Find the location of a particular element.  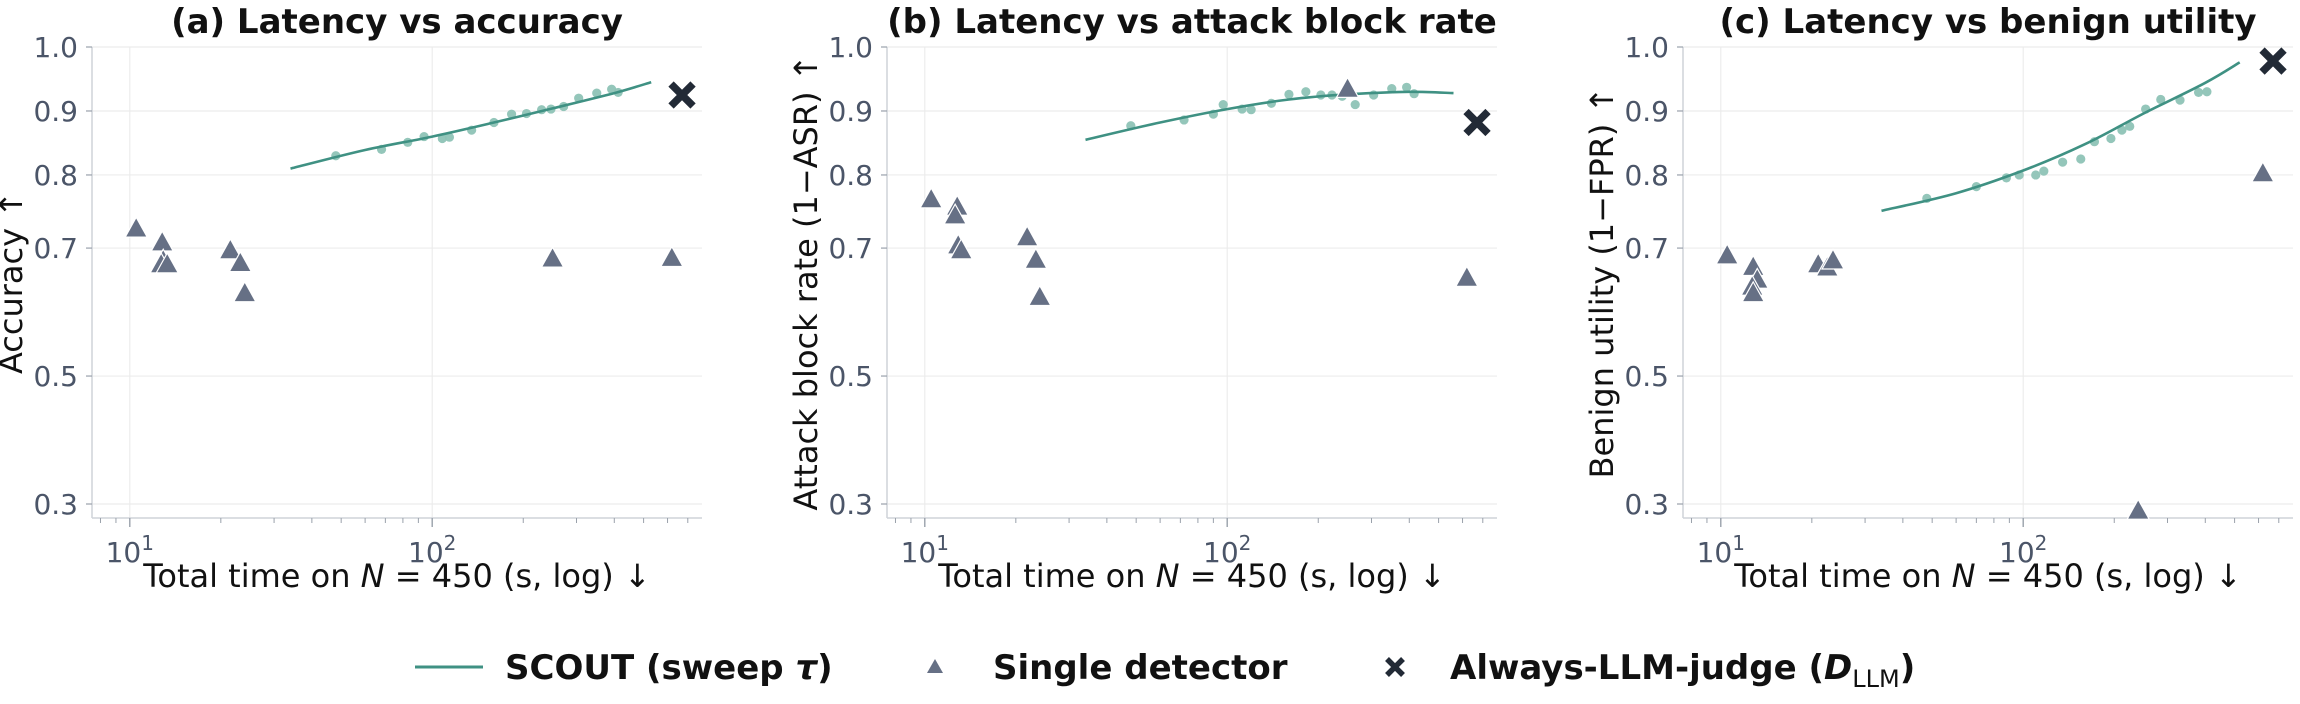

legend-label: SCOUT (sweep τ) is located at coordinates (669, 668).